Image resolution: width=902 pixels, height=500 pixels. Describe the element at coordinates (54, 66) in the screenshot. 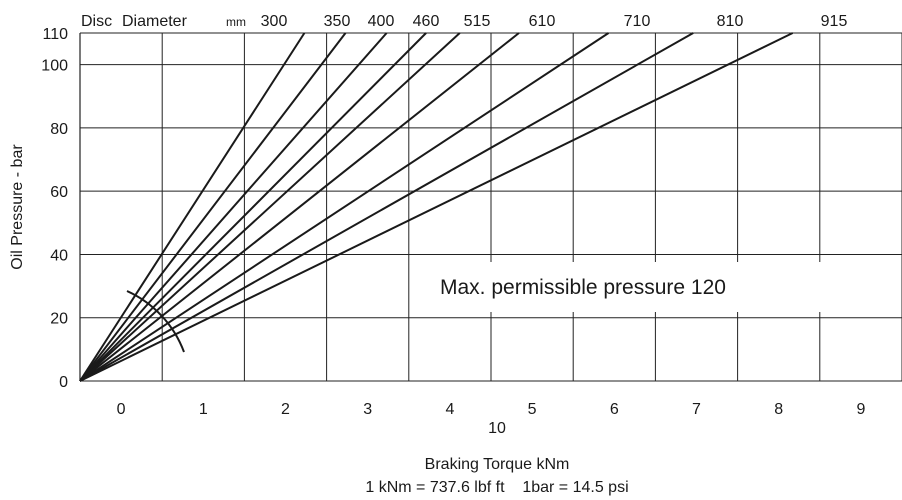

I see `y-tick-label: 100` at that location.